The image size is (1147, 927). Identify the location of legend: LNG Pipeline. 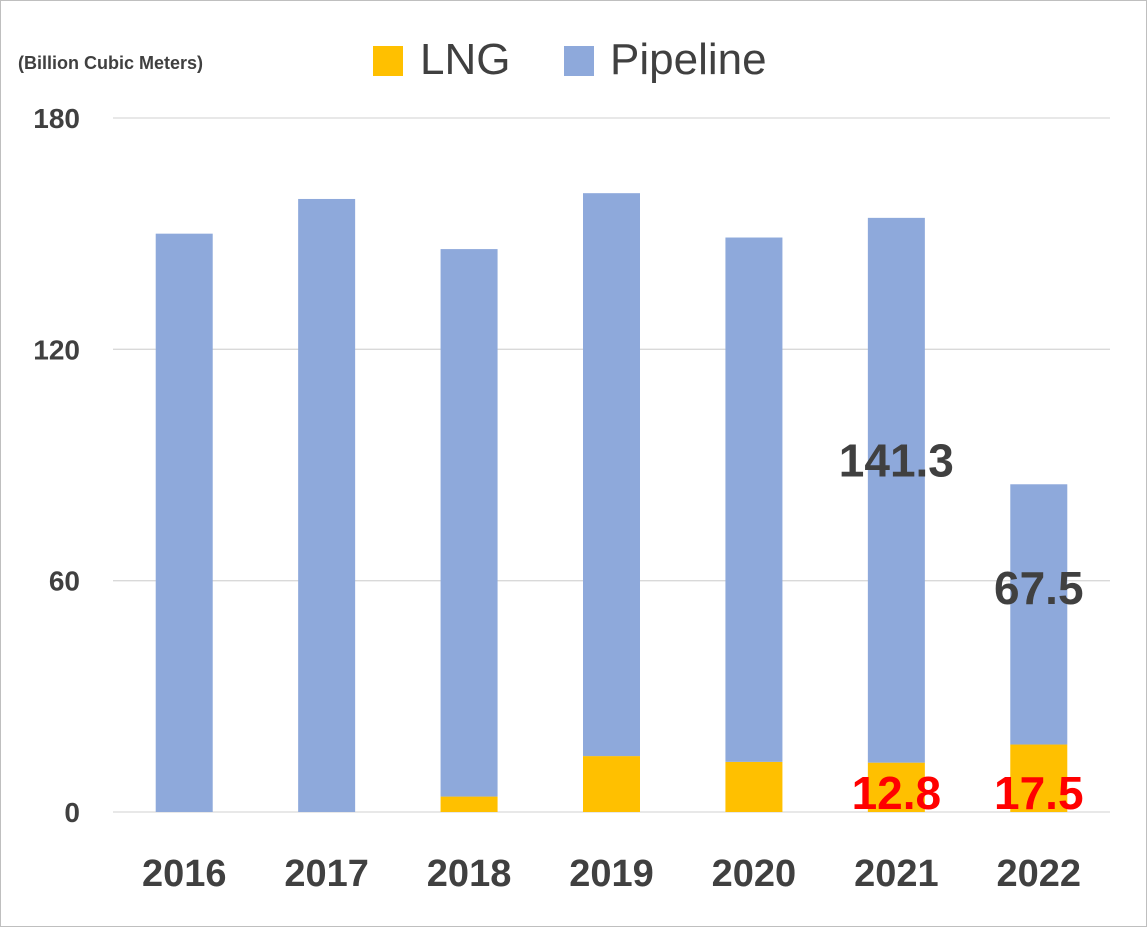
(570, 59).